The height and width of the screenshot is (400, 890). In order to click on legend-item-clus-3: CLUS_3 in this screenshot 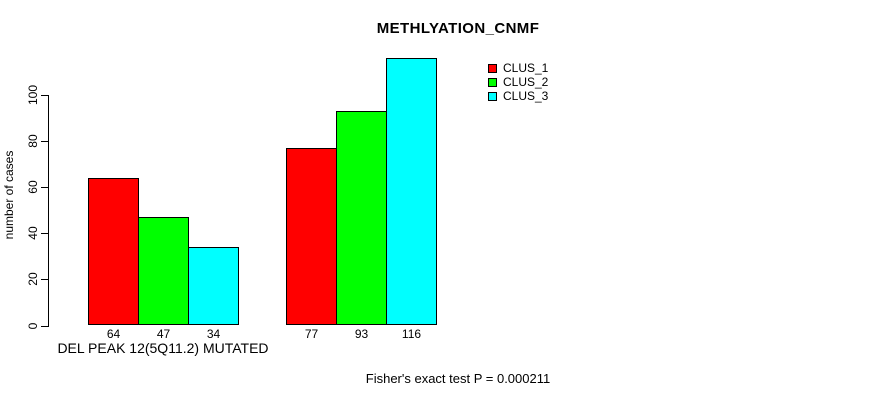, I will do `click(518, 96)`.